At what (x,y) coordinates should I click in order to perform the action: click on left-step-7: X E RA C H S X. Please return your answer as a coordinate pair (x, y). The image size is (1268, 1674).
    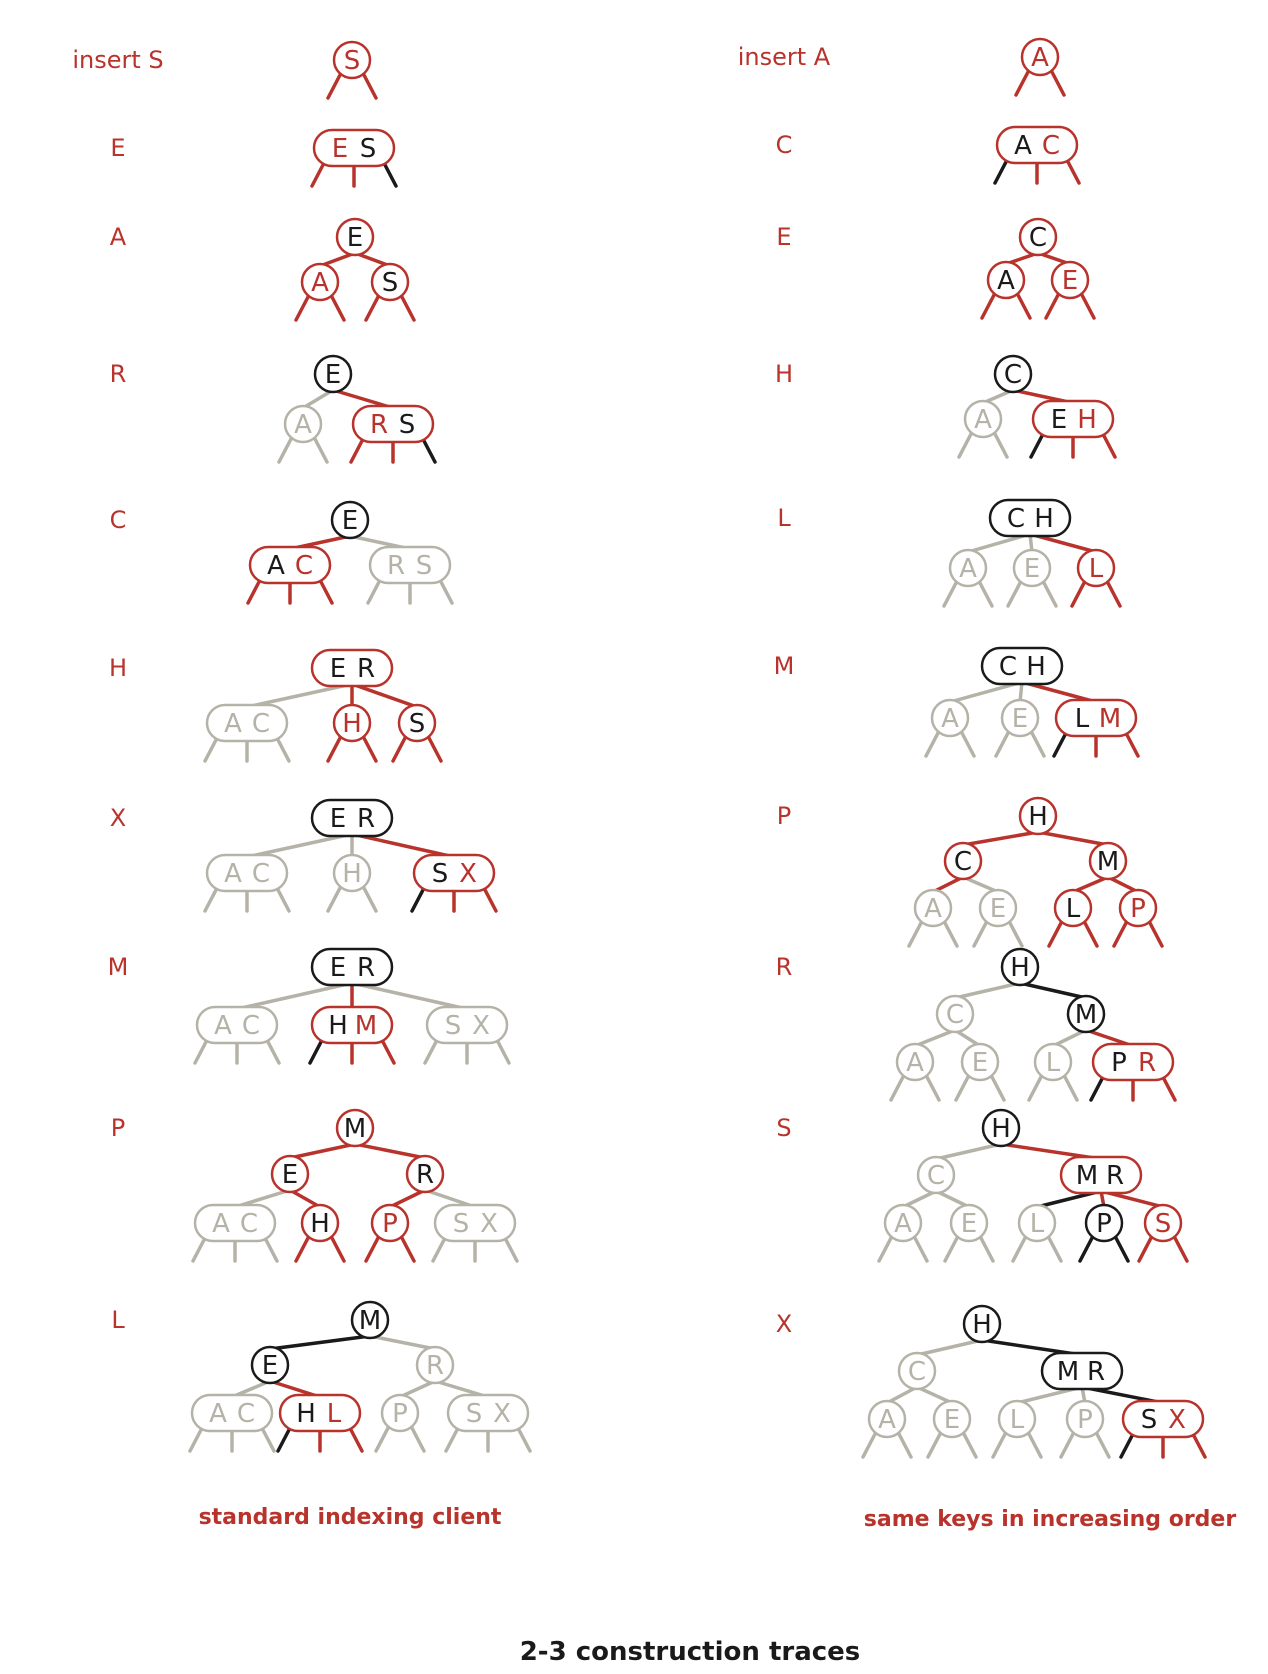
    Looking at the image, I should click on (304, 855).